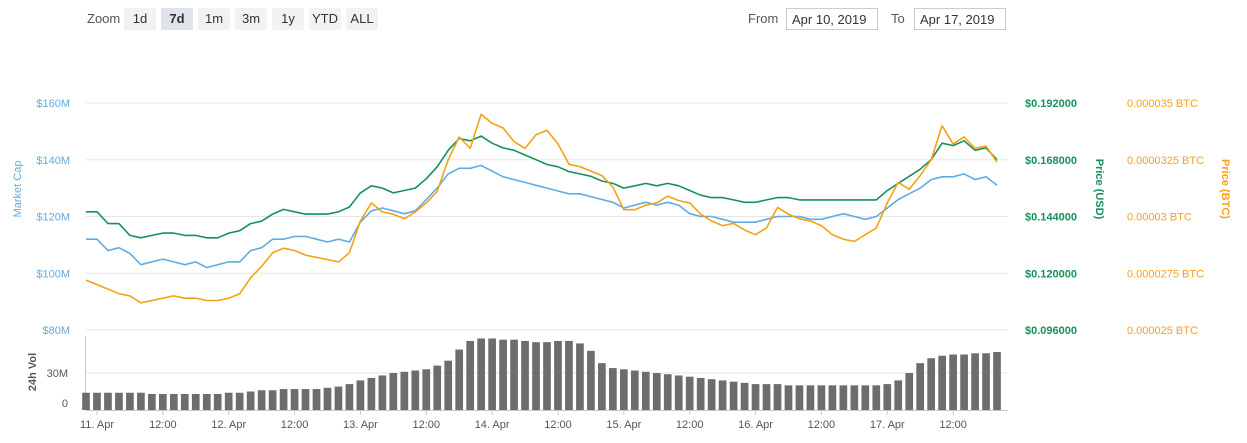  What do you see at coordinates (1051, 161) in the screenshot?
I see `price-usd-tick-label: $0.168000` at bounding box center [1051, 161].